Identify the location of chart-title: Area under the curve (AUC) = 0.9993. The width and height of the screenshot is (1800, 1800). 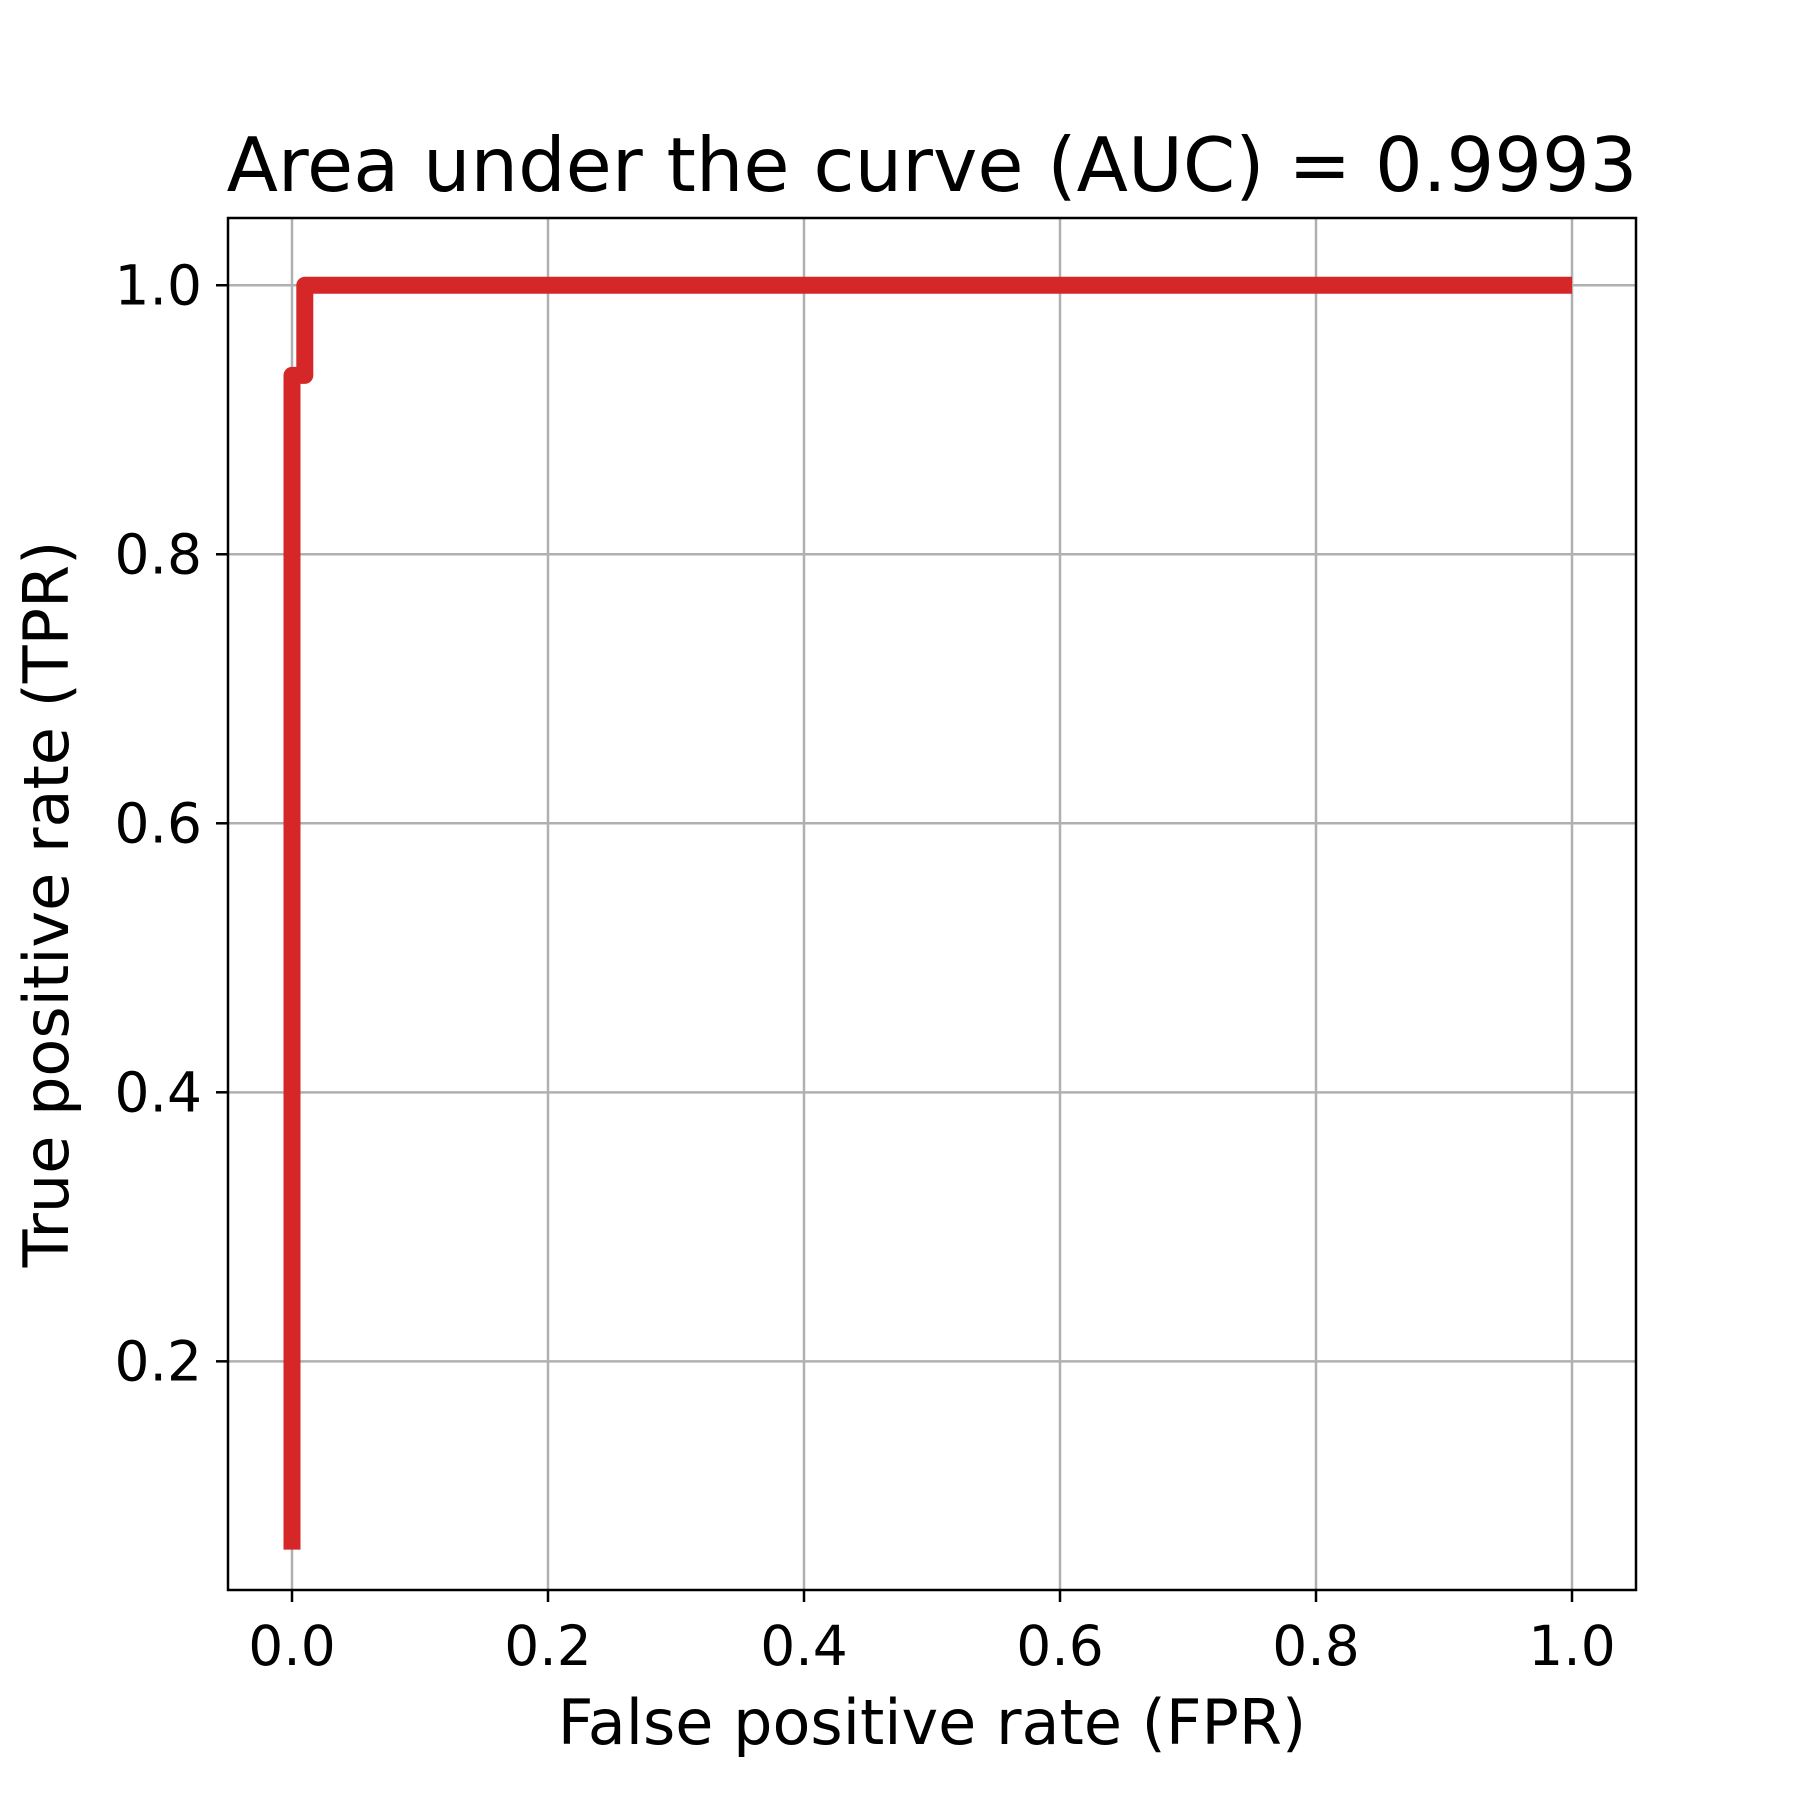
(932, 165).